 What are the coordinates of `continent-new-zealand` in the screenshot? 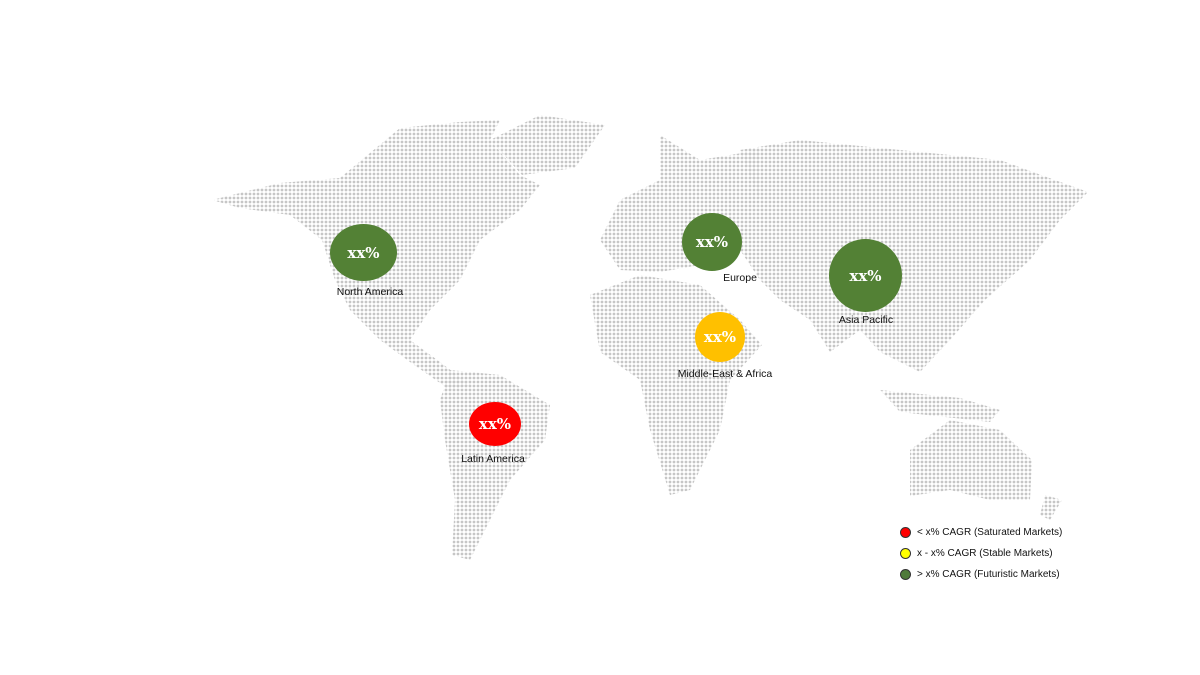 It's located at (1051, 507).